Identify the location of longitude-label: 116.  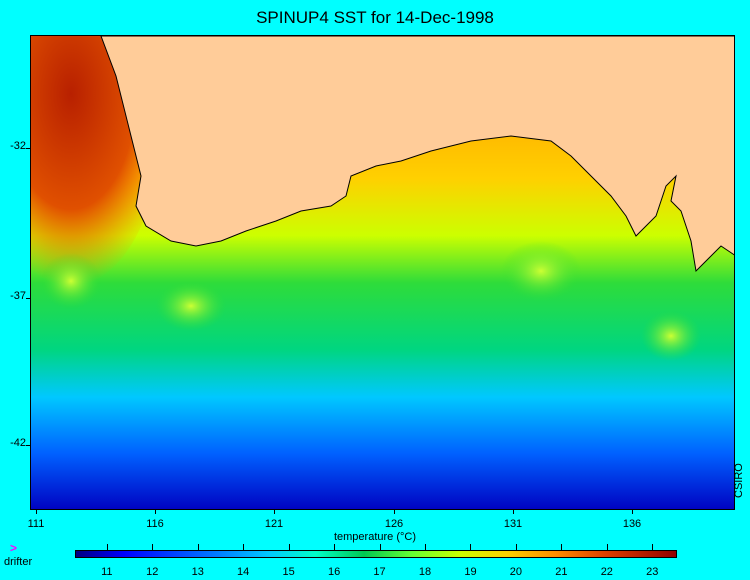
(155, 524).